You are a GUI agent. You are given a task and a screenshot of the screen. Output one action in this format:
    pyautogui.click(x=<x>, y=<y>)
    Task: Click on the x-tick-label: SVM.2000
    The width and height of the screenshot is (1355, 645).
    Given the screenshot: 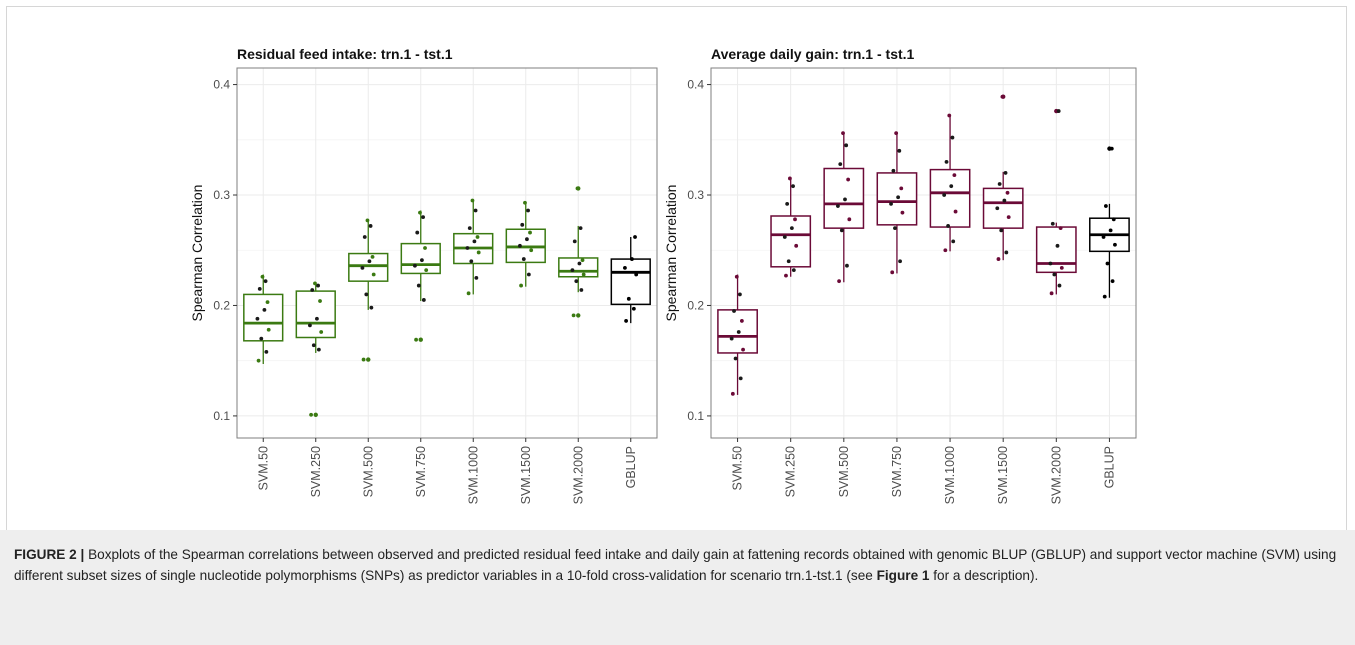 What is the action you would take?
    pyautogui.click(x=1056, y=475)
    